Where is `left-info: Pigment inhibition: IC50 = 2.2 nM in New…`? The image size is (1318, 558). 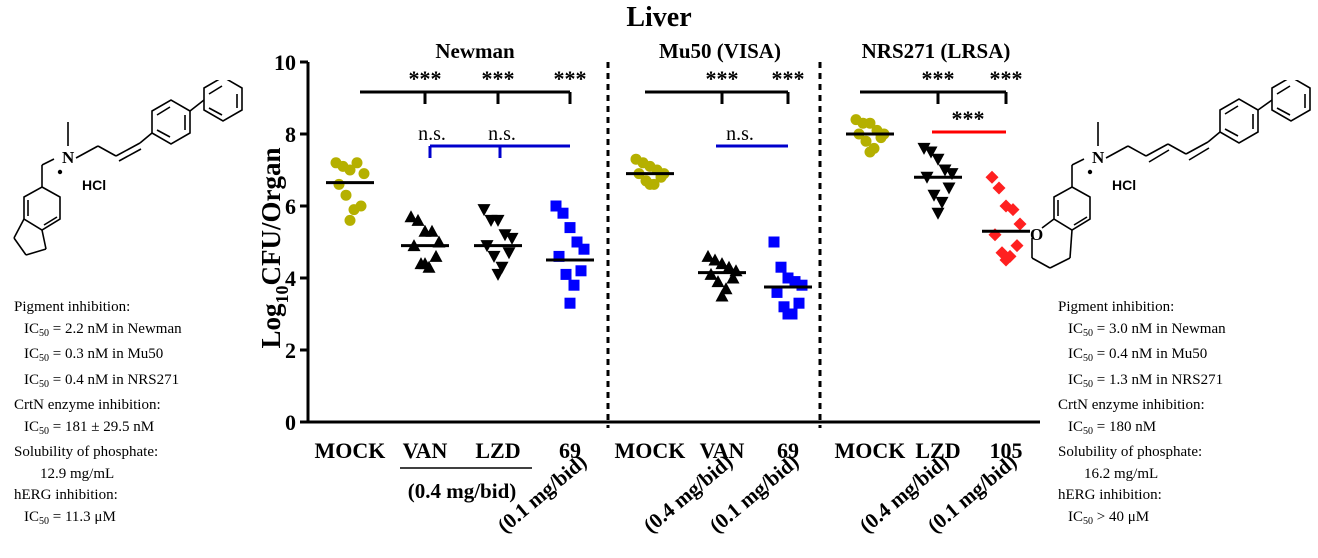
left-info: Pigment inhibition: IC50 = 2.2 nM in New… is located at coordinates (98, 414).